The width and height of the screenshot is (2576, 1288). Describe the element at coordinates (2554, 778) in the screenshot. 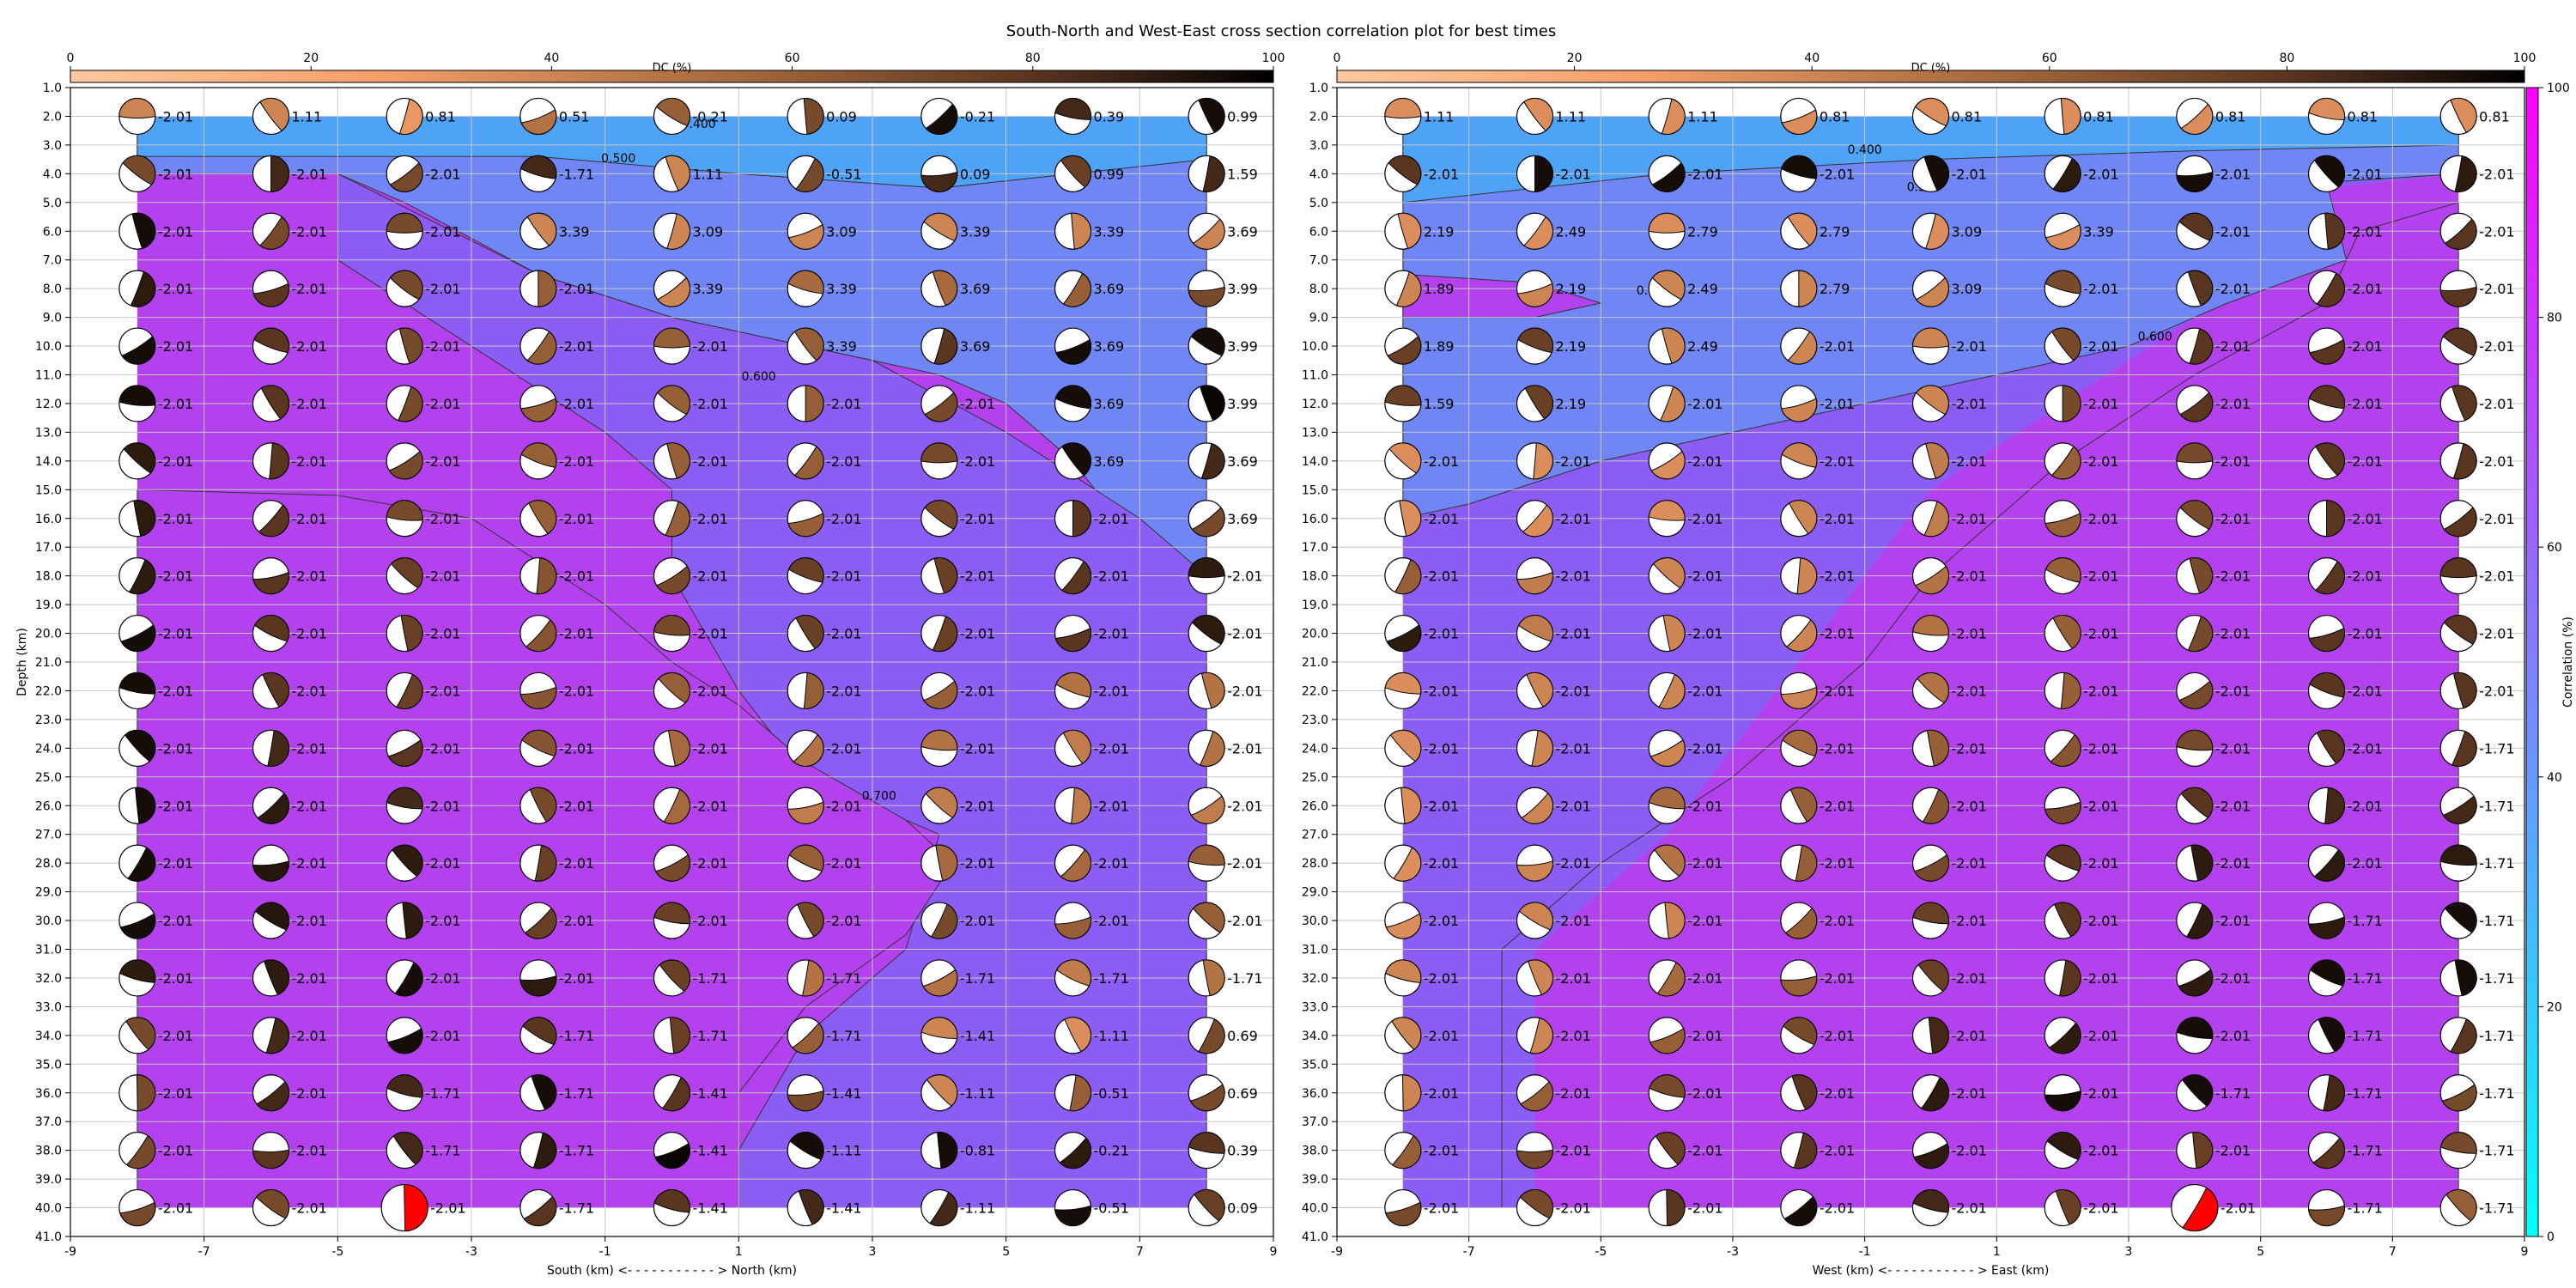

I see `corr-tick-label: 40` at that location.